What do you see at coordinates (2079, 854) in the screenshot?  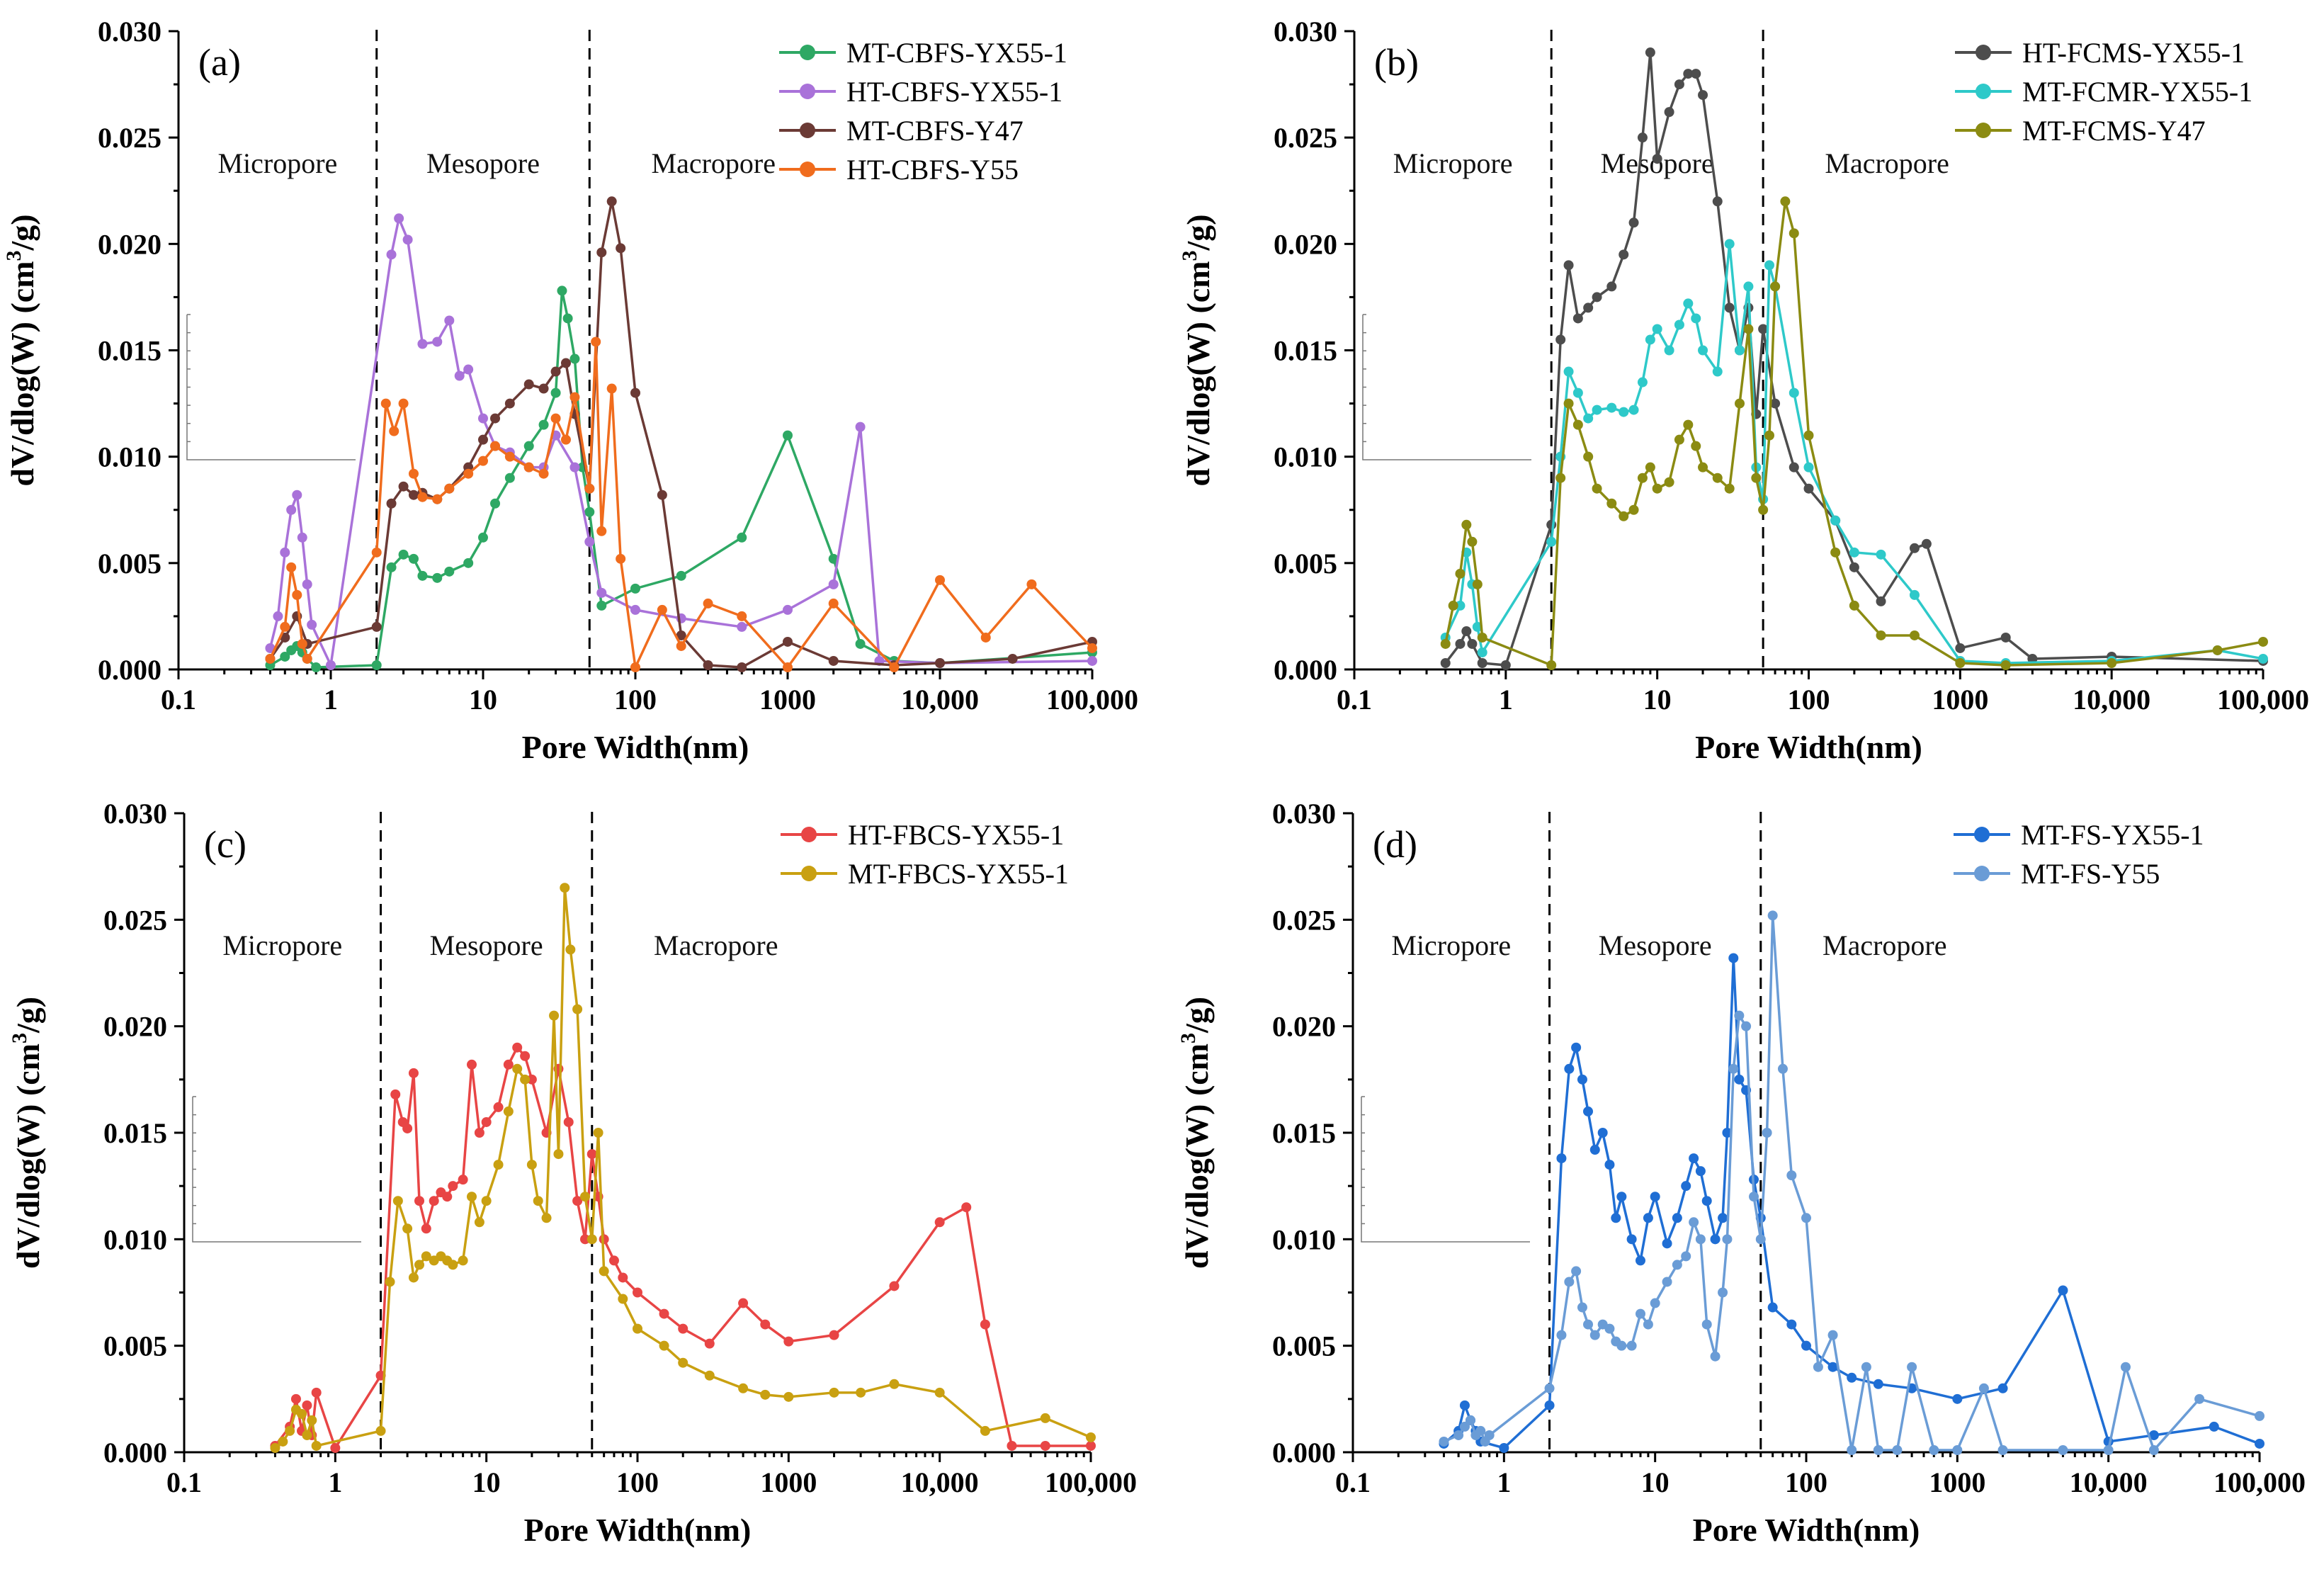 I see `legend: MT-FS-YX55-1 MT-FS-Y55` at bounding box center [2079, 854].